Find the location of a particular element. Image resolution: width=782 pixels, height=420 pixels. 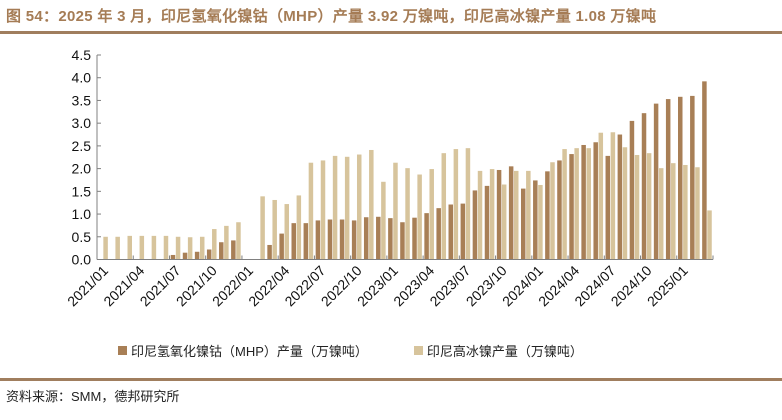

x-tick-label: 2025/01 is located at coordinates (667, 285).